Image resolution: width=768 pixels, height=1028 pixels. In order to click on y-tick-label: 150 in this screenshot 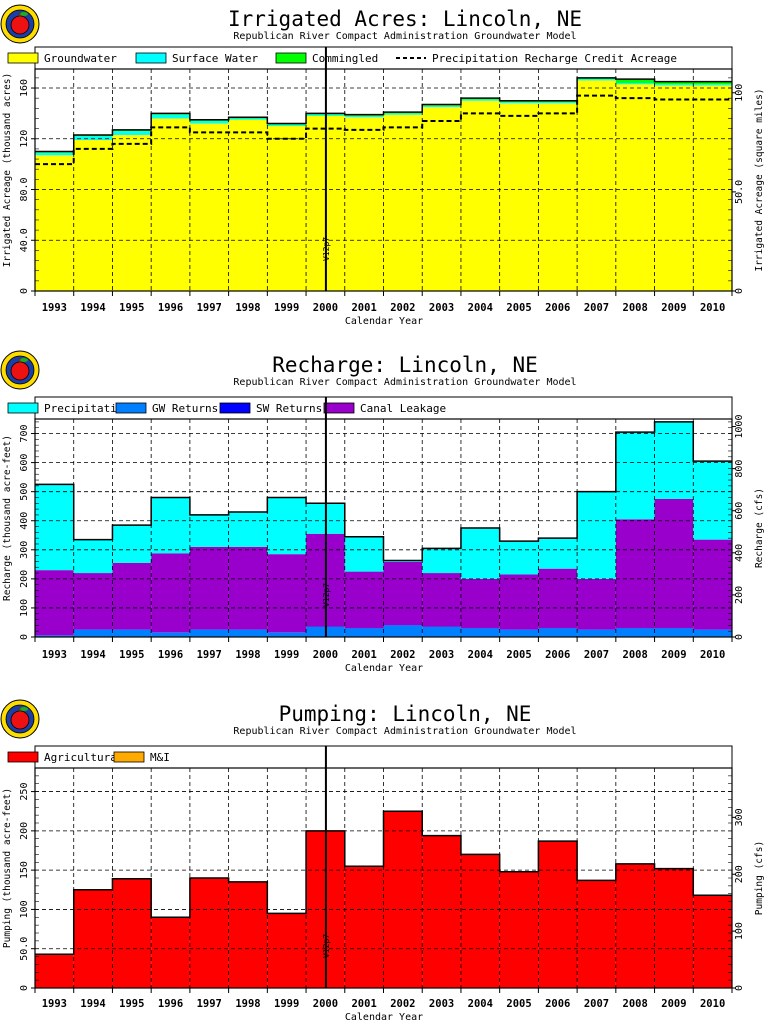, I will do `click(24, 870)`.